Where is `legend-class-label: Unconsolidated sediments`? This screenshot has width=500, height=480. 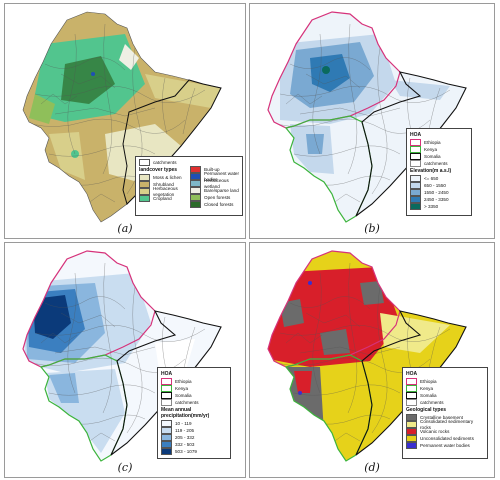 legend-class-label: Unconsolidated sediments is located at coordinates (447, 438).